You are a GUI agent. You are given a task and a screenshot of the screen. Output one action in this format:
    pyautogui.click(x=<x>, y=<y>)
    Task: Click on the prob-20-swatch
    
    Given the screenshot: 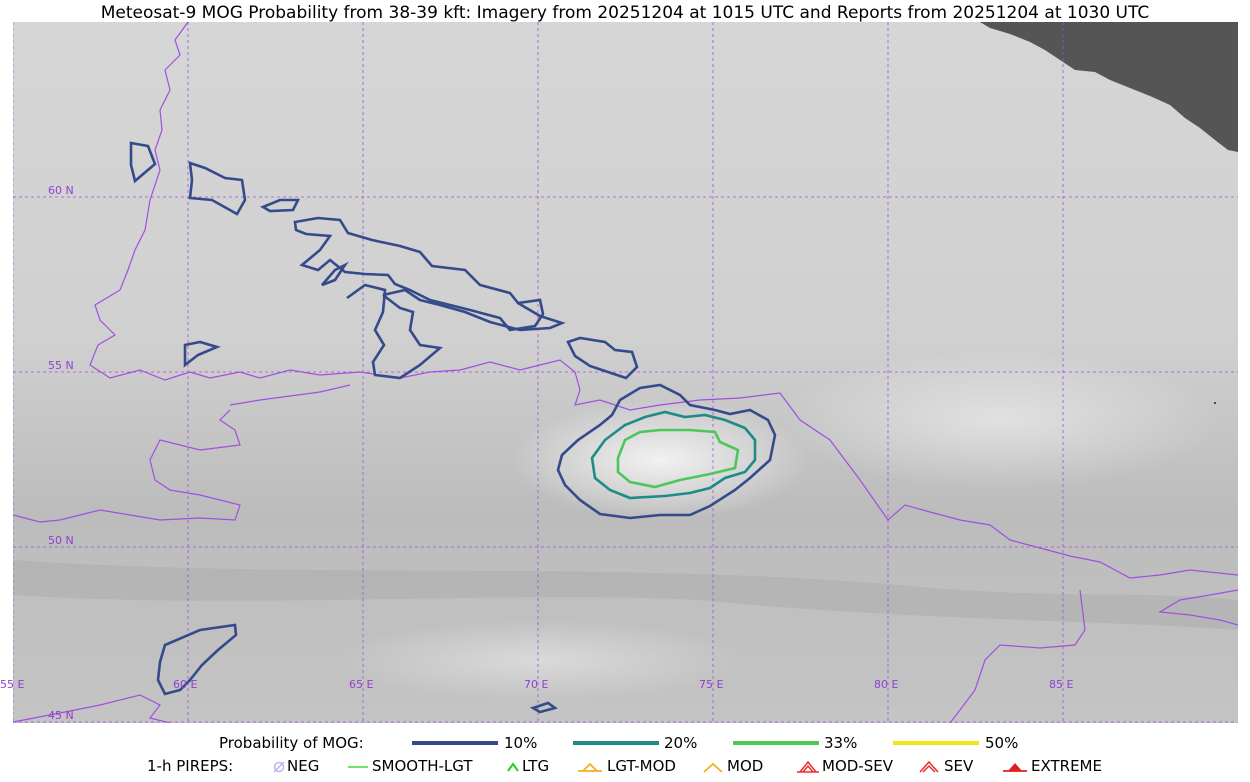 What is the action you would take?
    pyautogui.click(x=616, y=743)
    